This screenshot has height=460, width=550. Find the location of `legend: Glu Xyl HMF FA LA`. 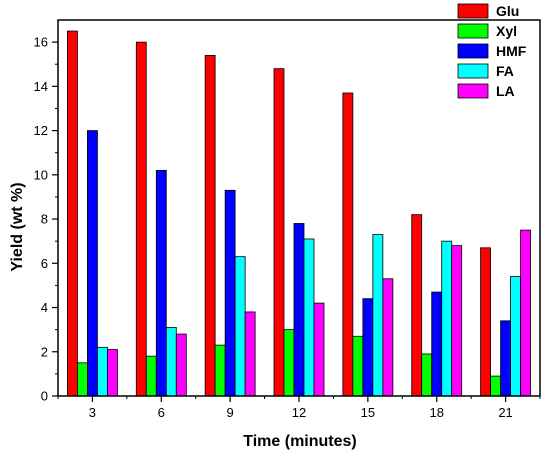

legend: Glu Xyl HMF FA LA is located at coordinates (492, 51).